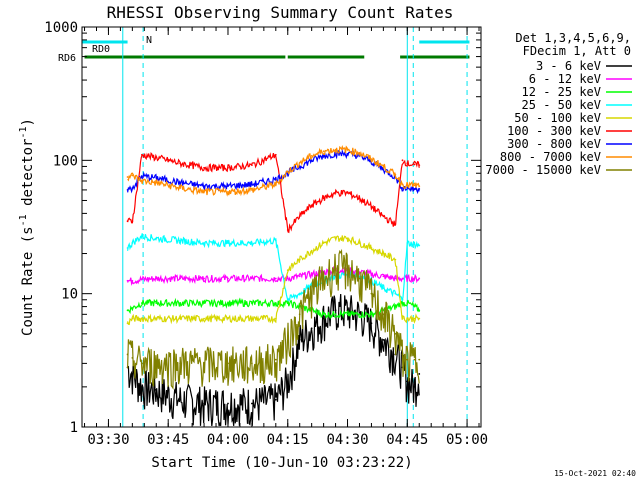  What do you see at coordinates (69, 295) in the screenshot?
I see `y-tick-label: 10` at bounding box center [69, 295].